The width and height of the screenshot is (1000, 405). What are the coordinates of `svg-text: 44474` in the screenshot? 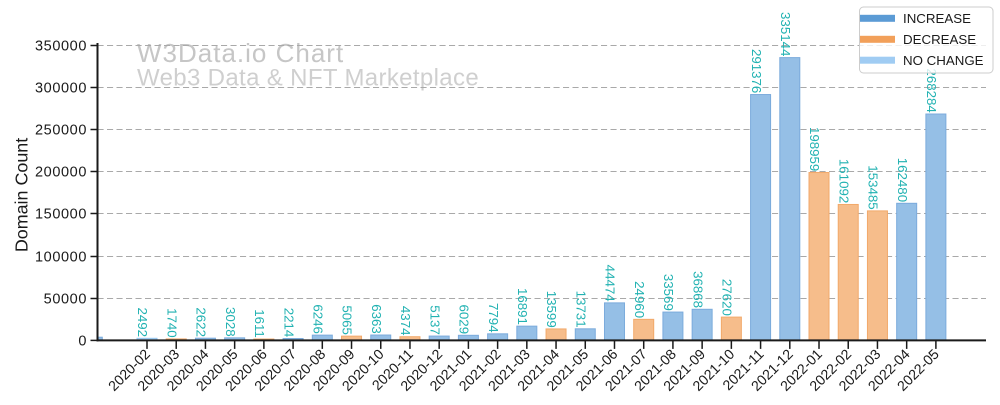 It's located at (610, 283).